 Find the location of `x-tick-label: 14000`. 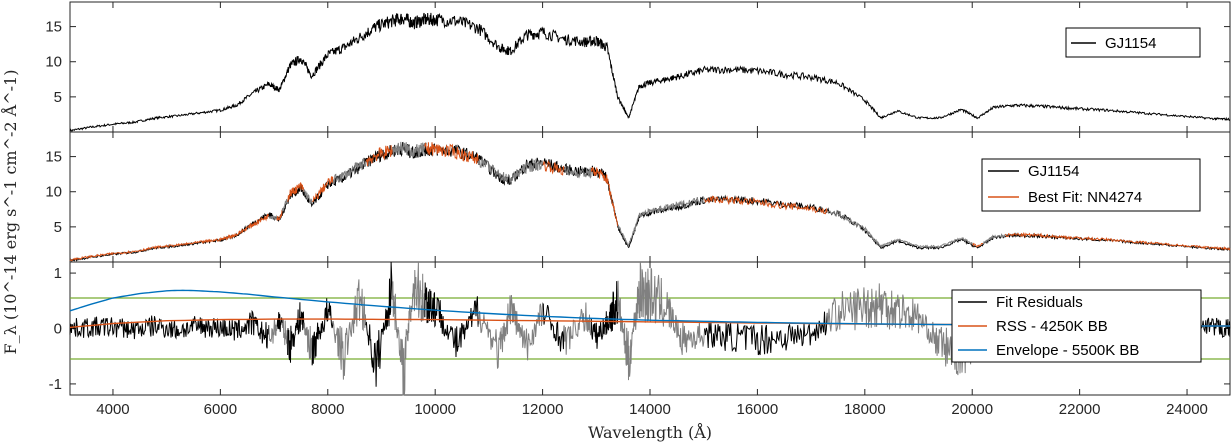

x-tick-label: 14000 is located at coordinates (650, 409).